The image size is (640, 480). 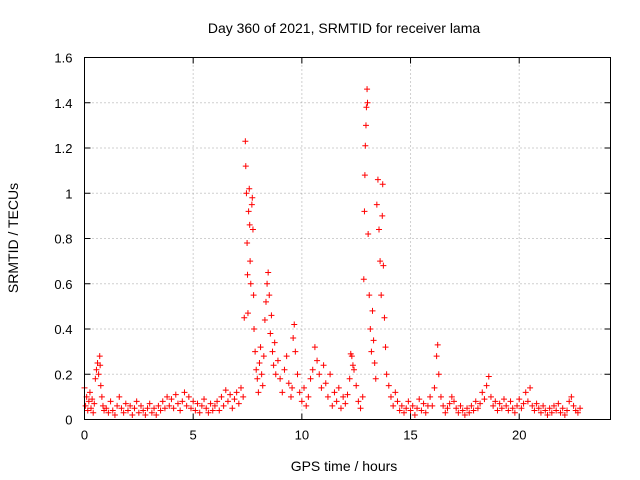 What do you see at coordinates (410, 435) in the screenshot?
I see `x-tick-label: 15` at bounding box center [410, 435].